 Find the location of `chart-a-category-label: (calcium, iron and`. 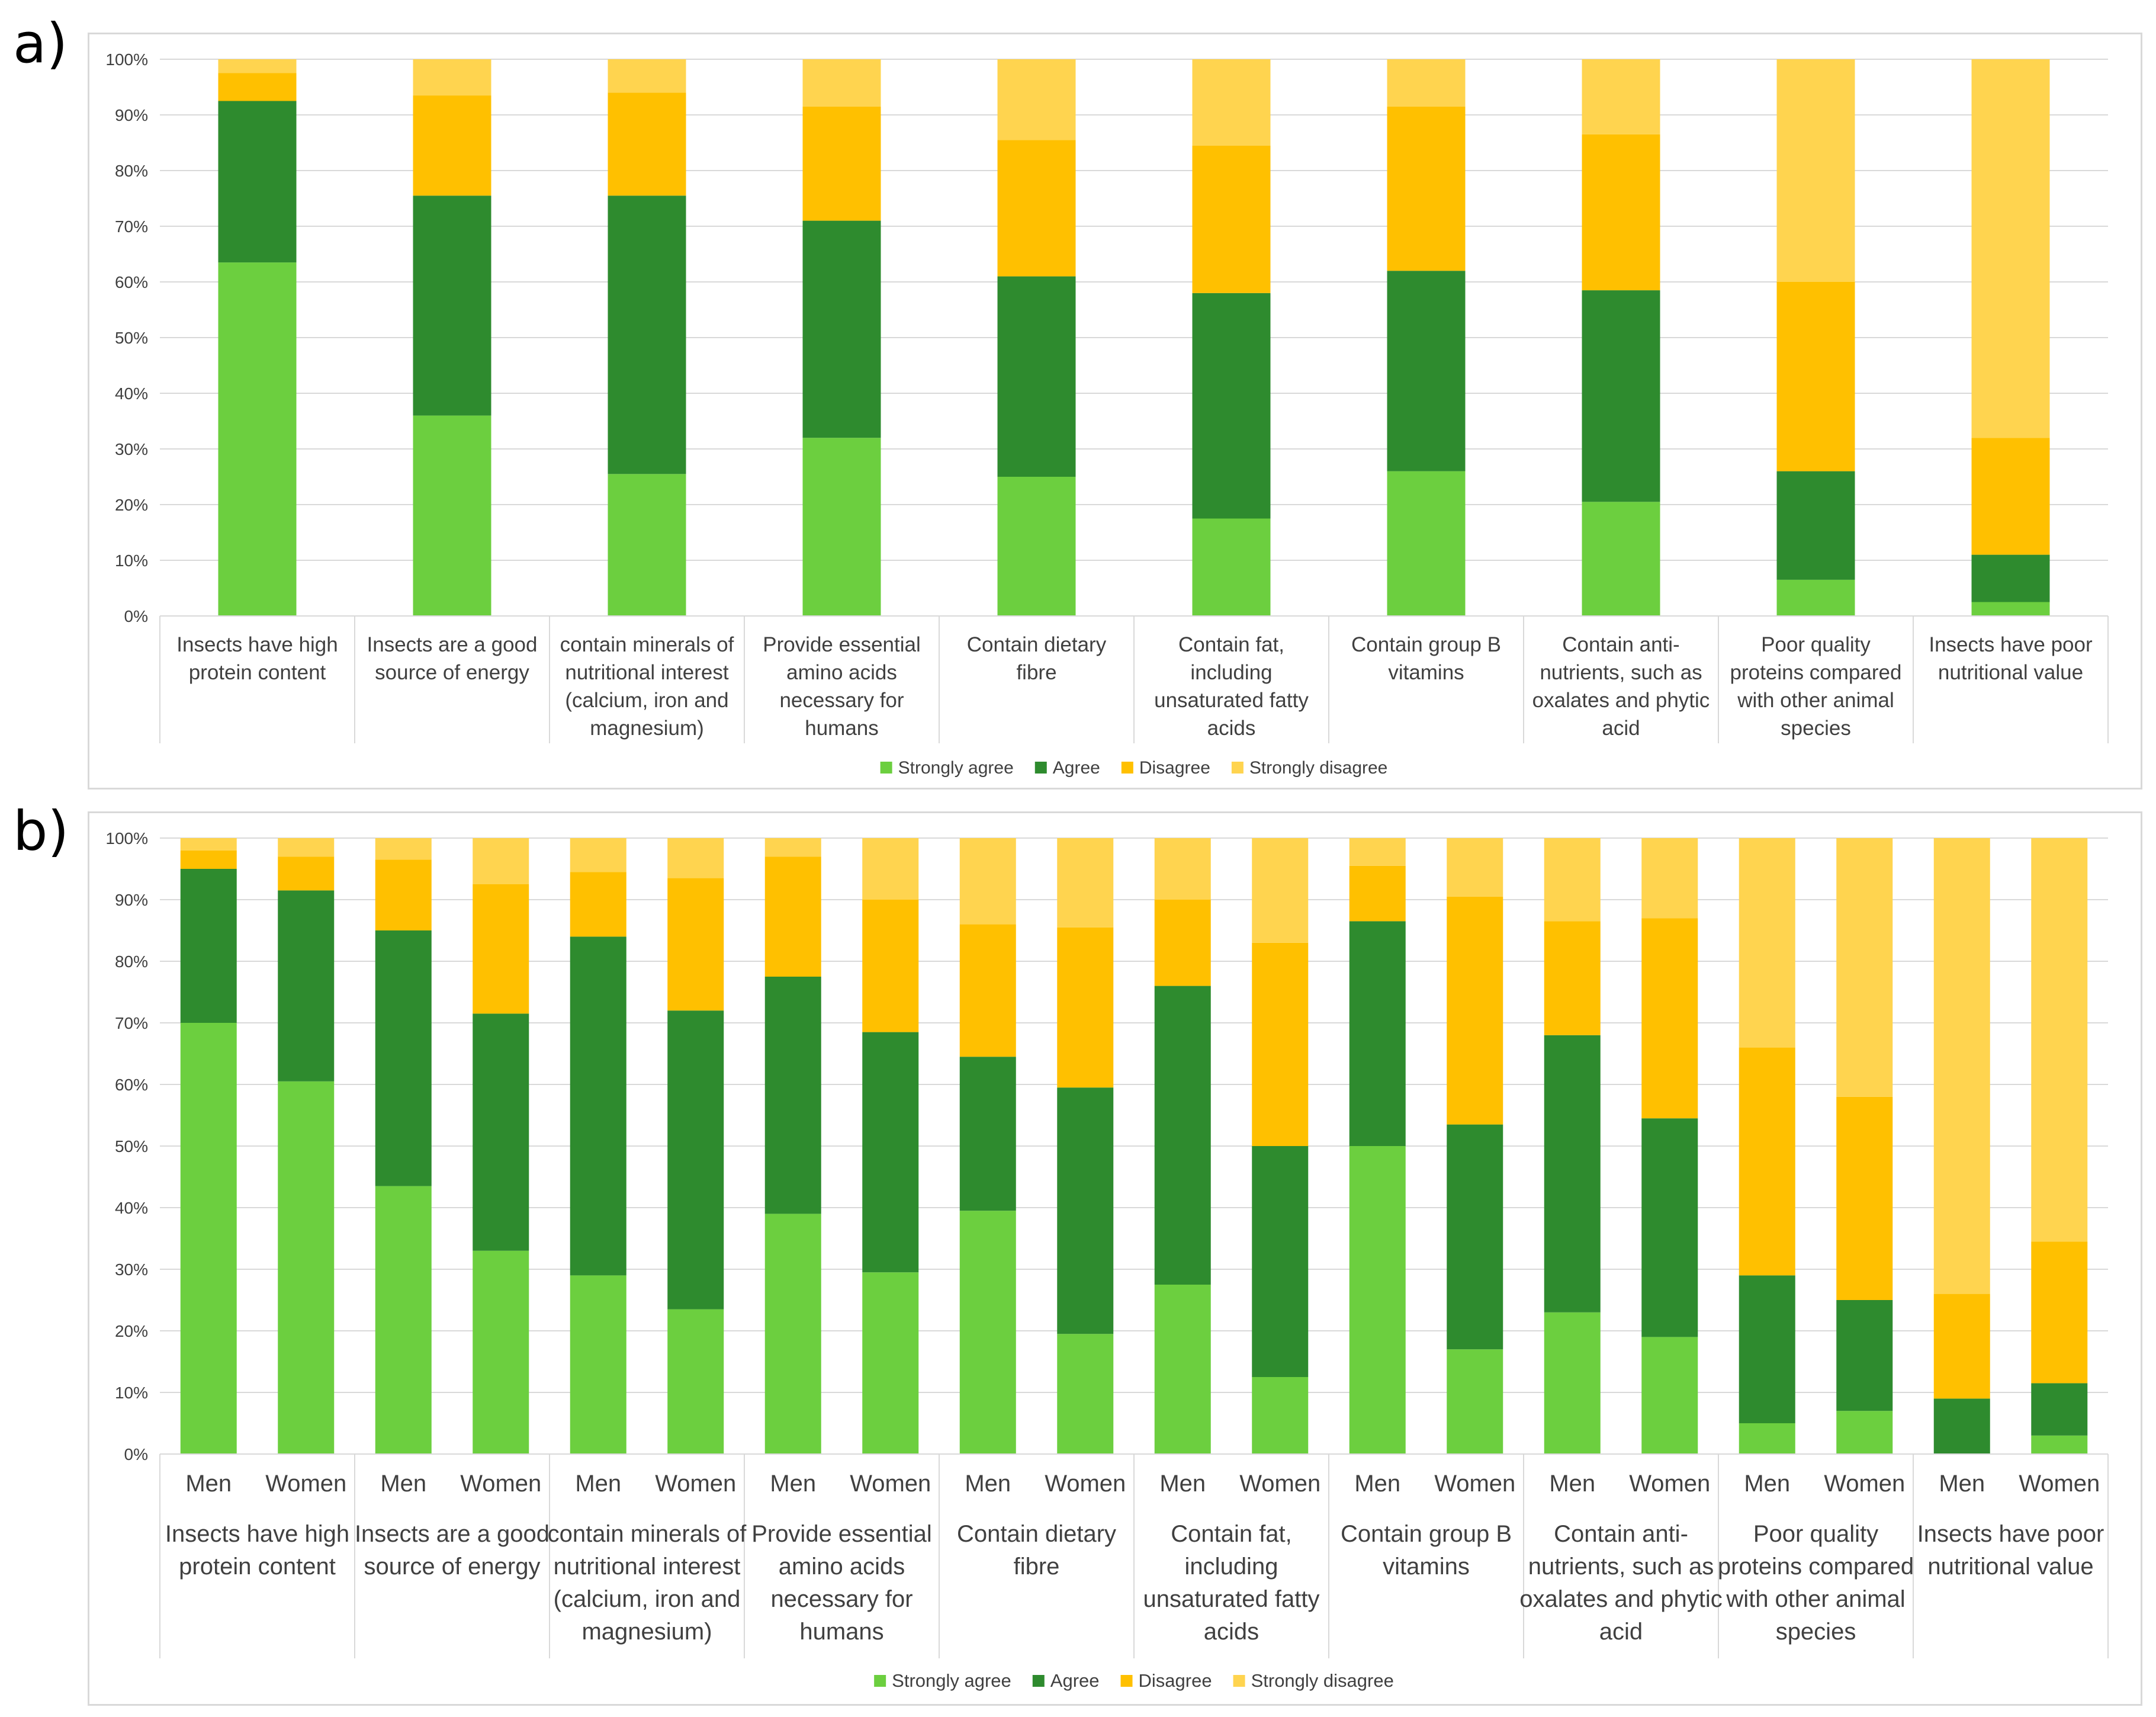

chart-a-category-label: (calcium, iron and is located at coordinates (646, 701).